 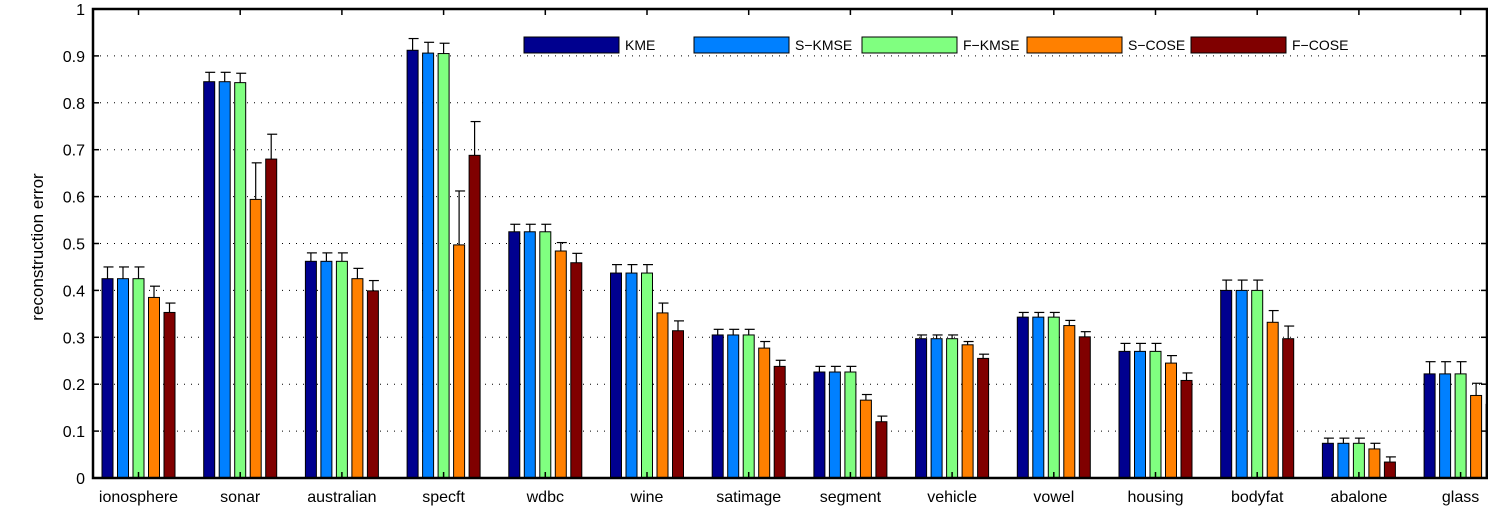 I want to click on y-tick-label: 0.1, so click(x=74, y=432).